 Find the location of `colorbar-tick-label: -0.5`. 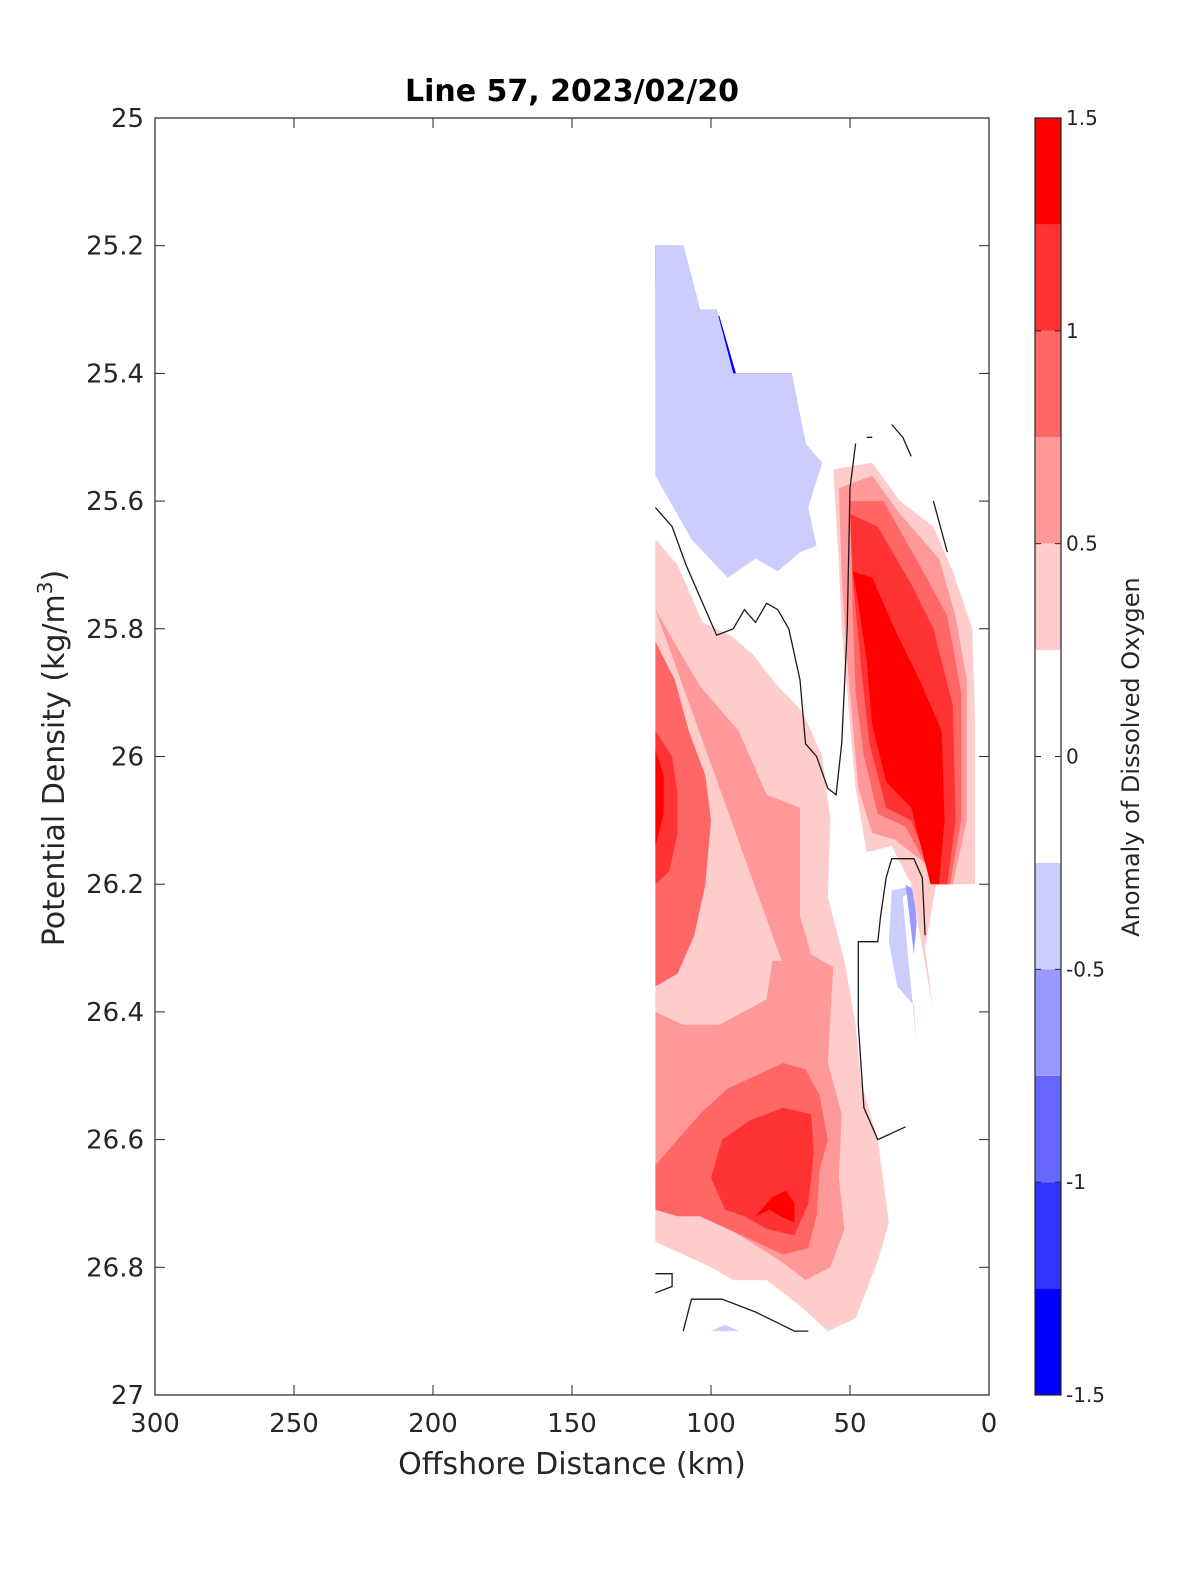

colorbar-tick-label: -0.5 is located at coordinates (1085, 969).